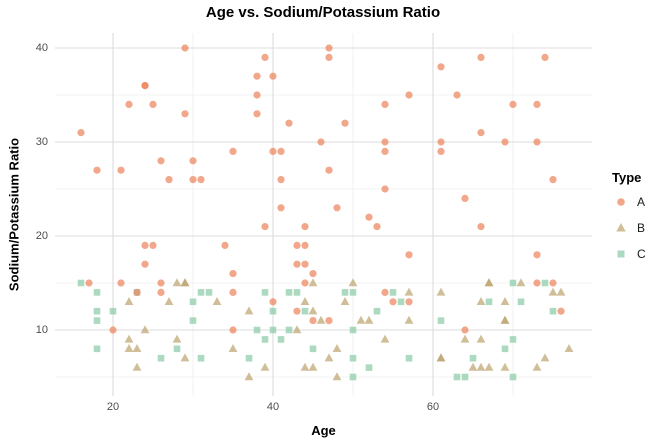 The height and width of the screenshot is (447, 672). Describe the element at coordinates (113, 407) in the screenshot. I see `x-tick-label: 20` at that location.